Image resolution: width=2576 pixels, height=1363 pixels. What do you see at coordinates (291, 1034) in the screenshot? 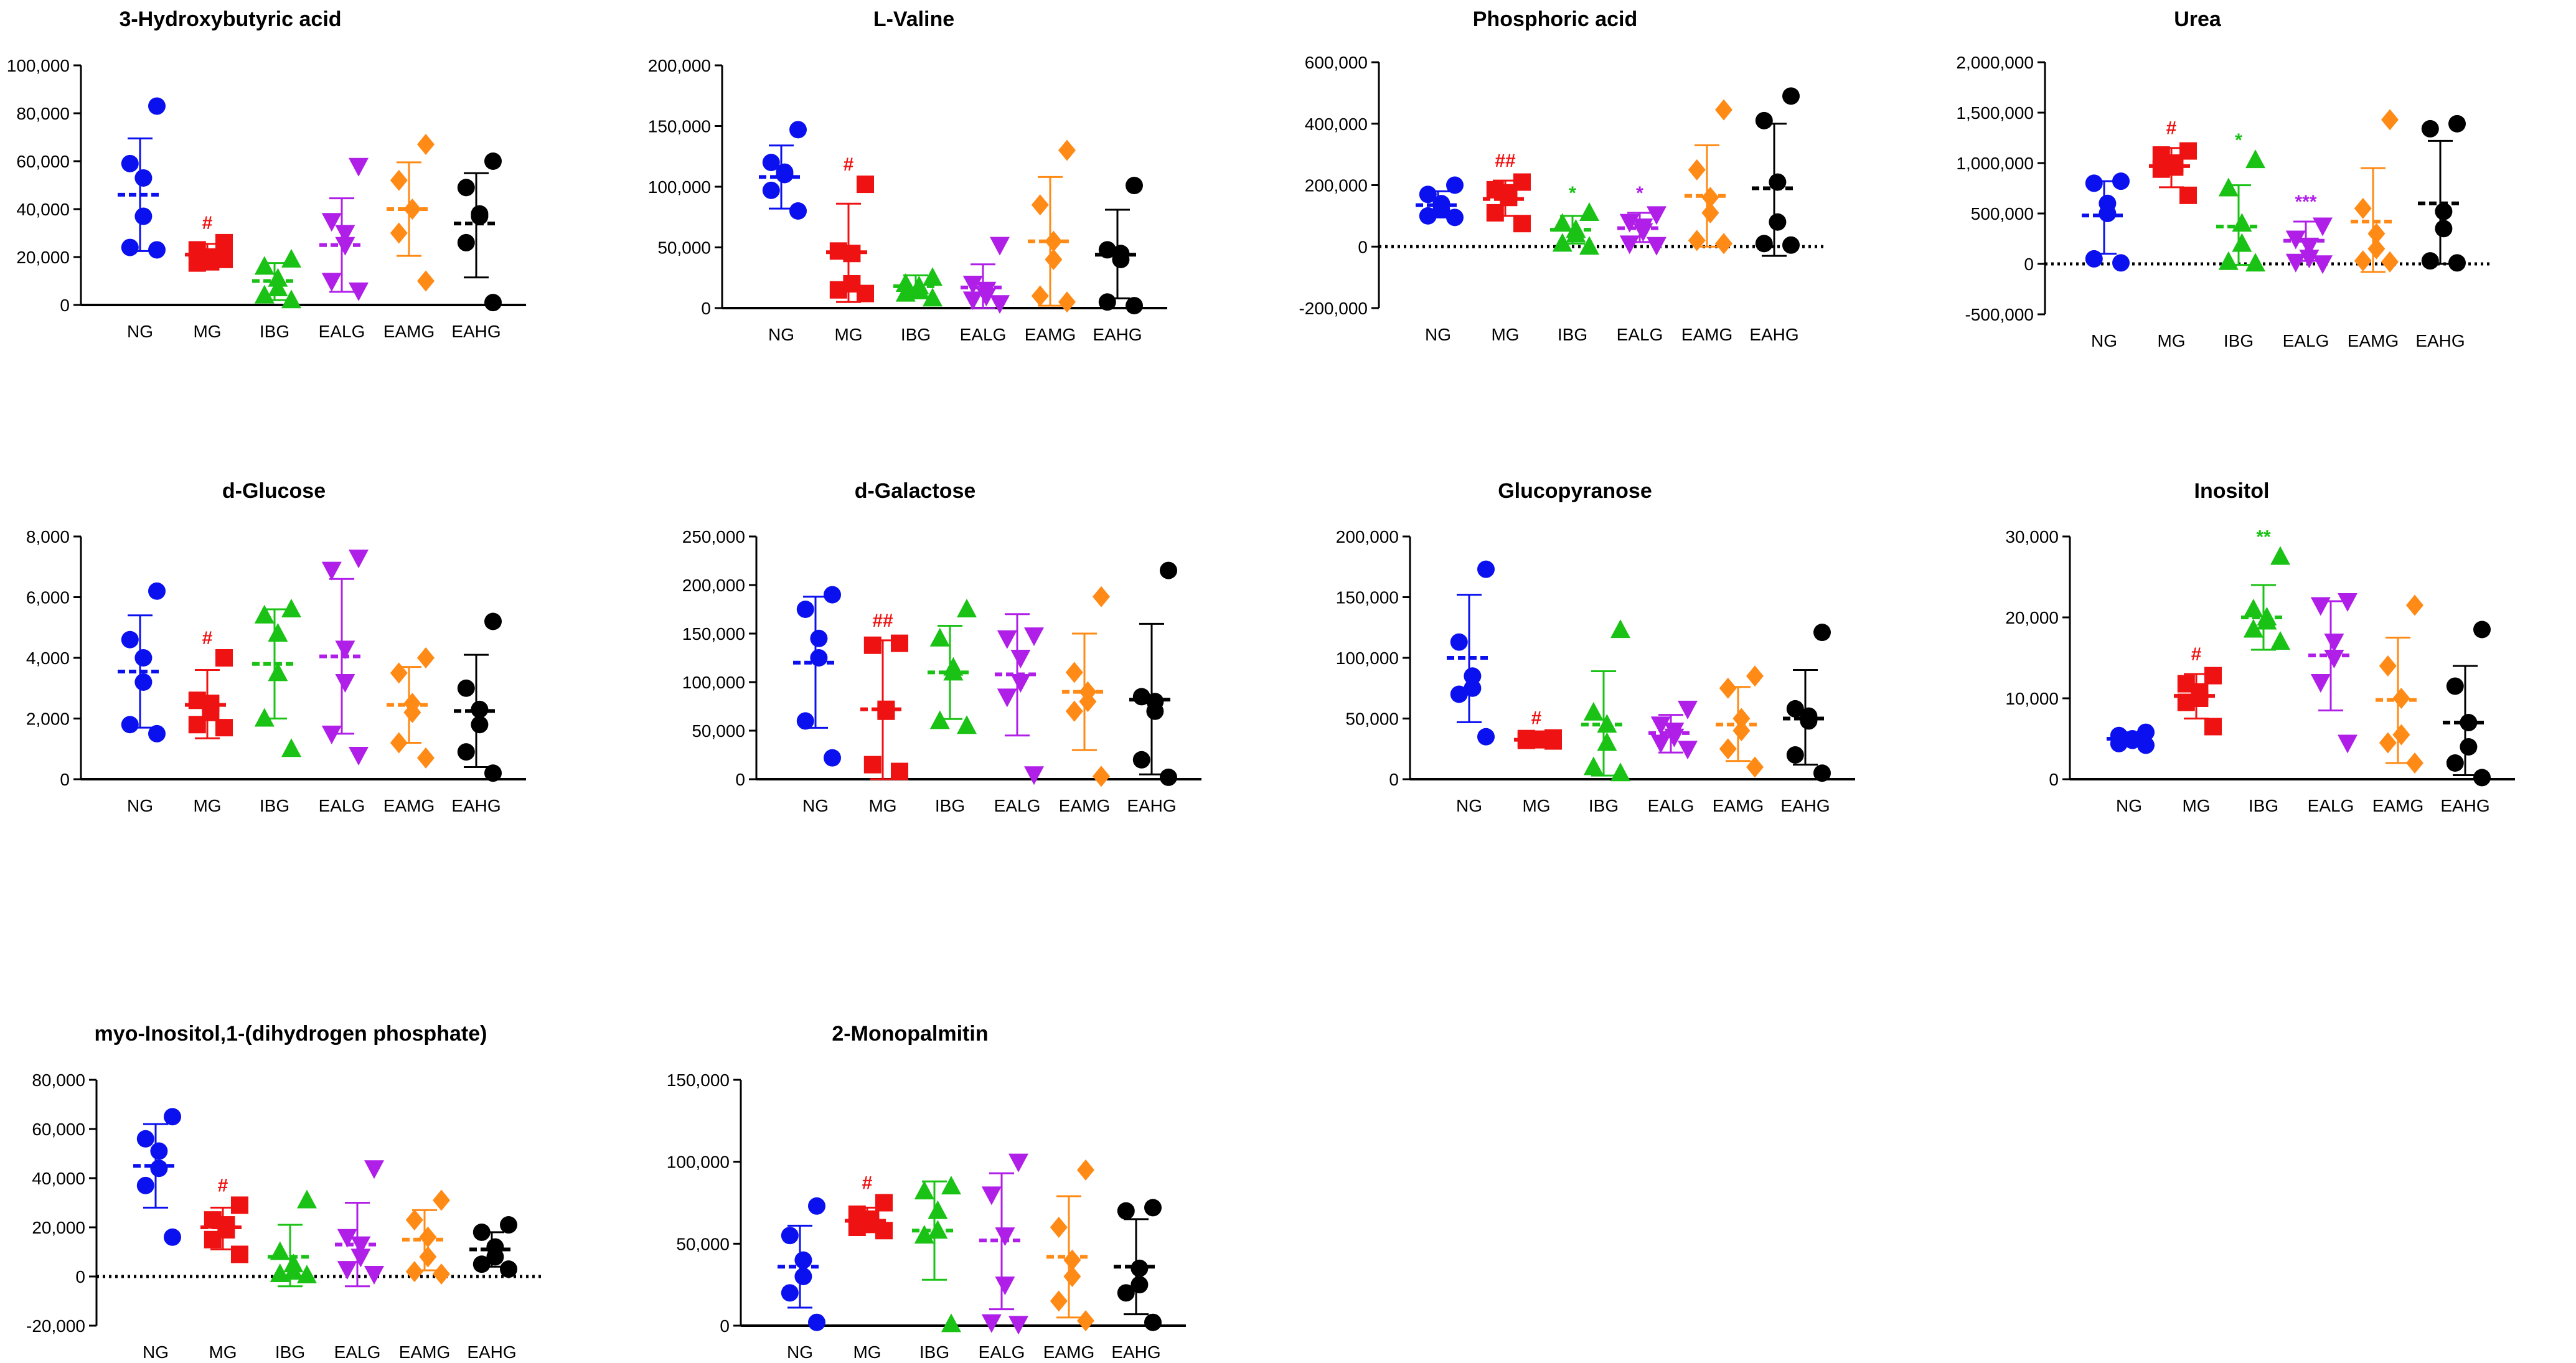
I see `chart-title: myo-Inositol,1-(dihydrogen phosphate)` at bounding box center [291, 1034].